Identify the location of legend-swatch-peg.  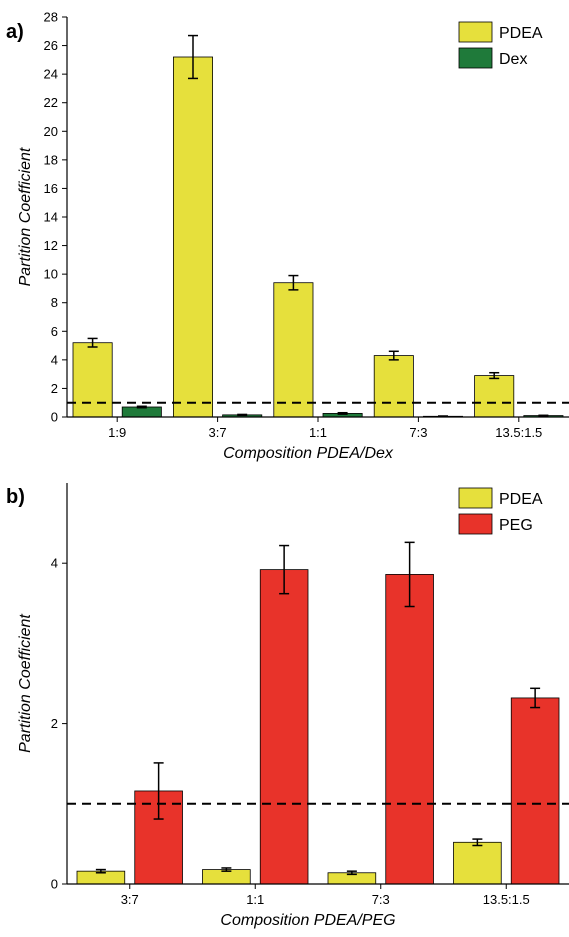
(475, 524).